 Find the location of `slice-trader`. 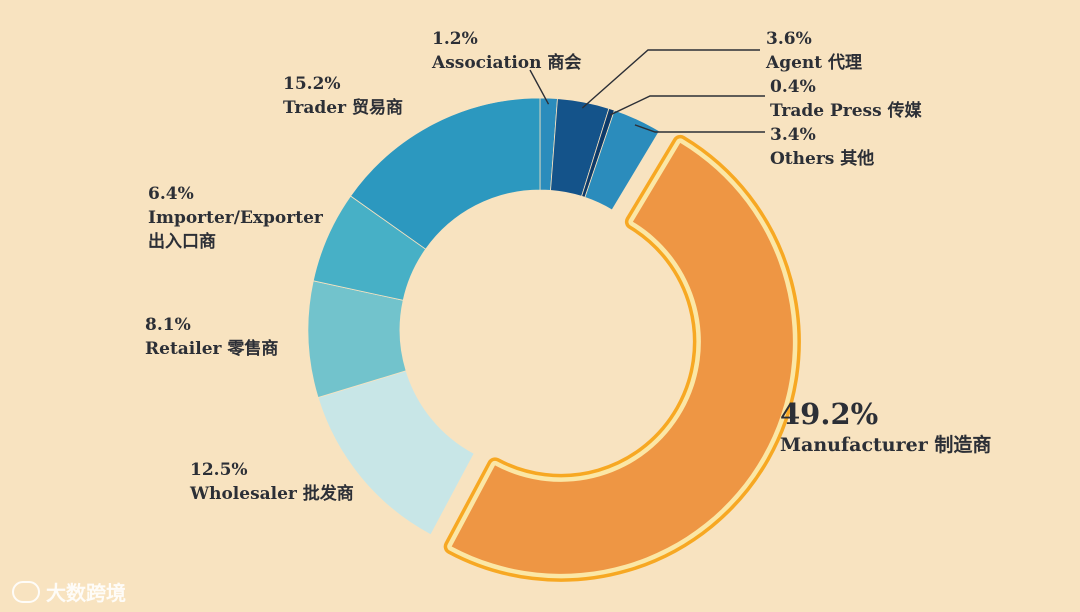

slice-trader is located at coordinates (445, 173).